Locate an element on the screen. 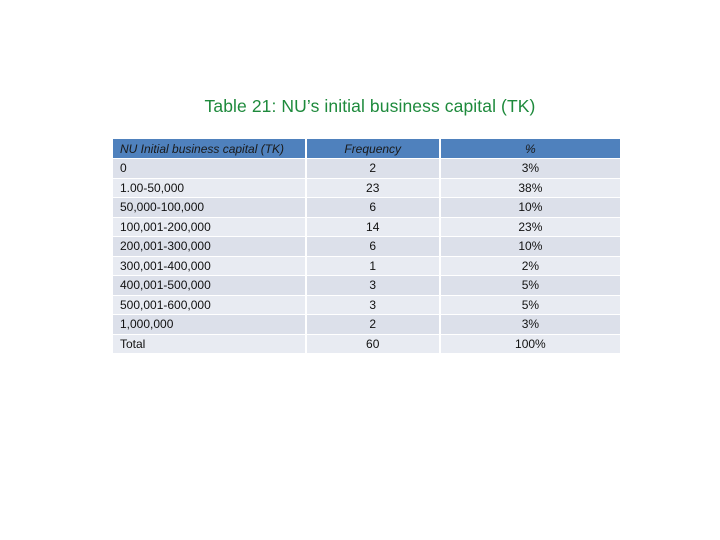 The image size is (720, 540). cell-range: 1,000,000 is located at coordinates (210, 325).